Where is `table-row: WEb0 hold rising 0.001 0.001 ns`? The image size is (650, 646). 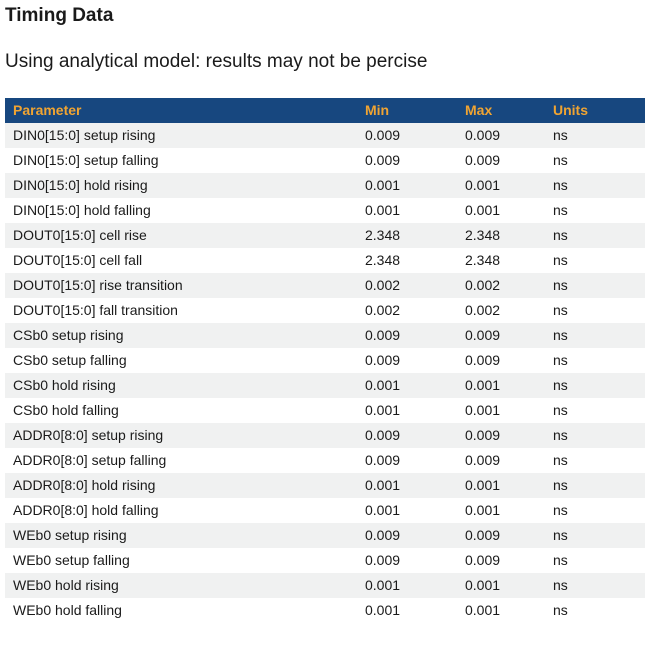
table-row: WEb0 hold rising 0.001 0.001 ns is located at coordinates (325, 585).